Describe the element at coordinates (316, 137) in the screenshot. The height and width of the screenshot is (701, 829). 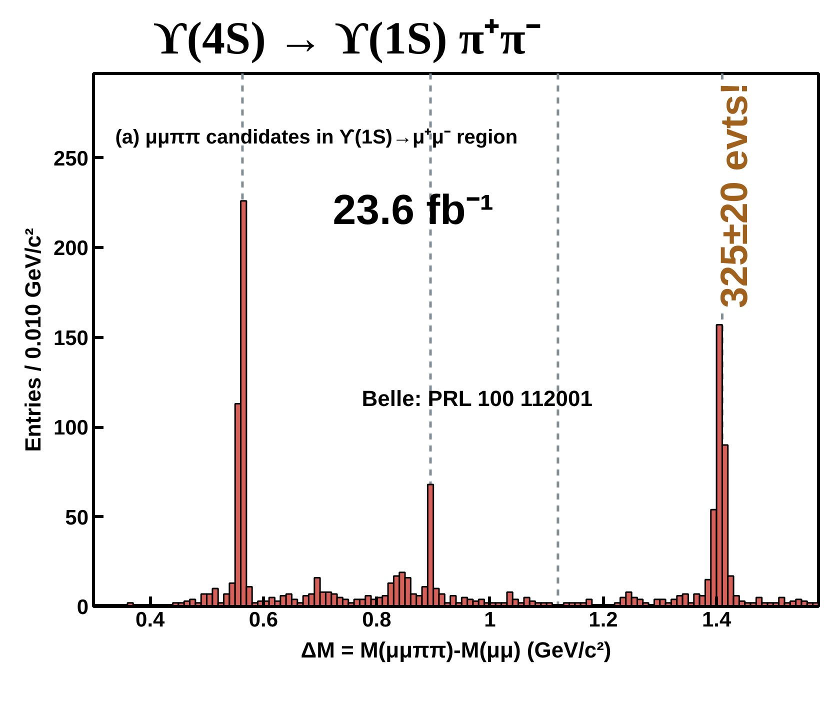
I see `annotation: (a) μμππ candidates in ϒ(1S)→μ⁺μ⁻ region` at that location.